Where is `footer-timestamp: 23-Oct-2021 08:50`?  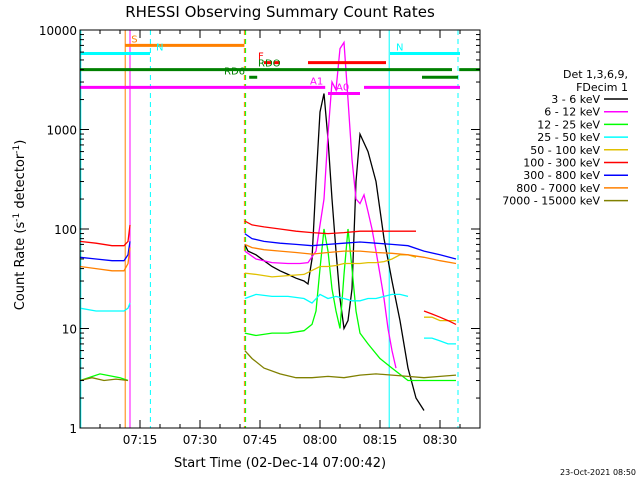 footer-timestamp: 23-Oct-2021 08:50 is located at coordinates (598, 472).